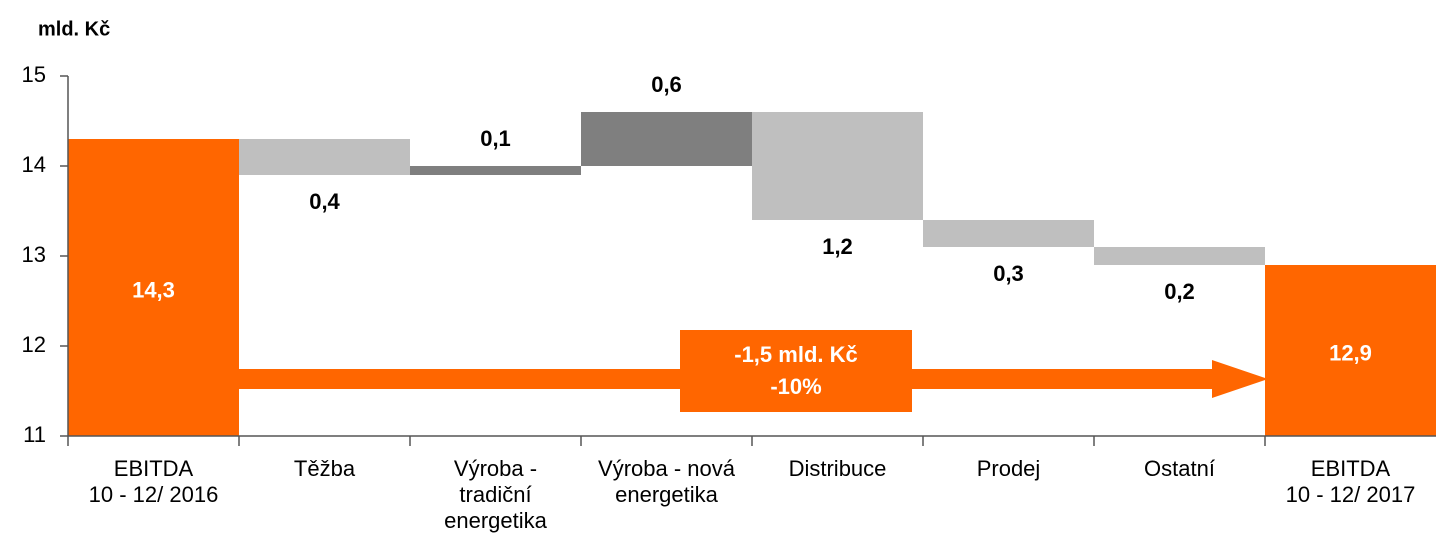 Image resolution: width=1436 pixels, height=547 pixels. Describe the element at coordinates (795, 354) in the screenshot. I see `annotation: -1,5 mld. Kč` at that location.